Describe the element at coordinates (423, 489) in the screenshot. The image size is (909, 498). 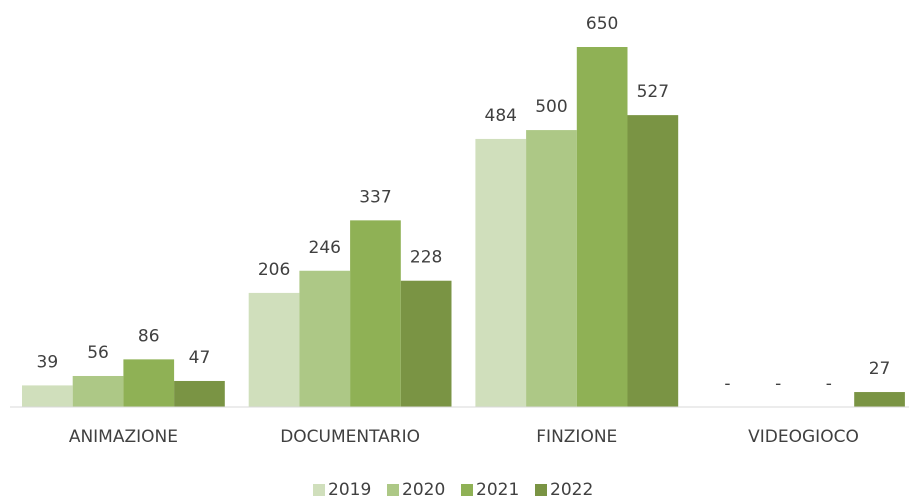
I see `legend-label: 2020` at that location.